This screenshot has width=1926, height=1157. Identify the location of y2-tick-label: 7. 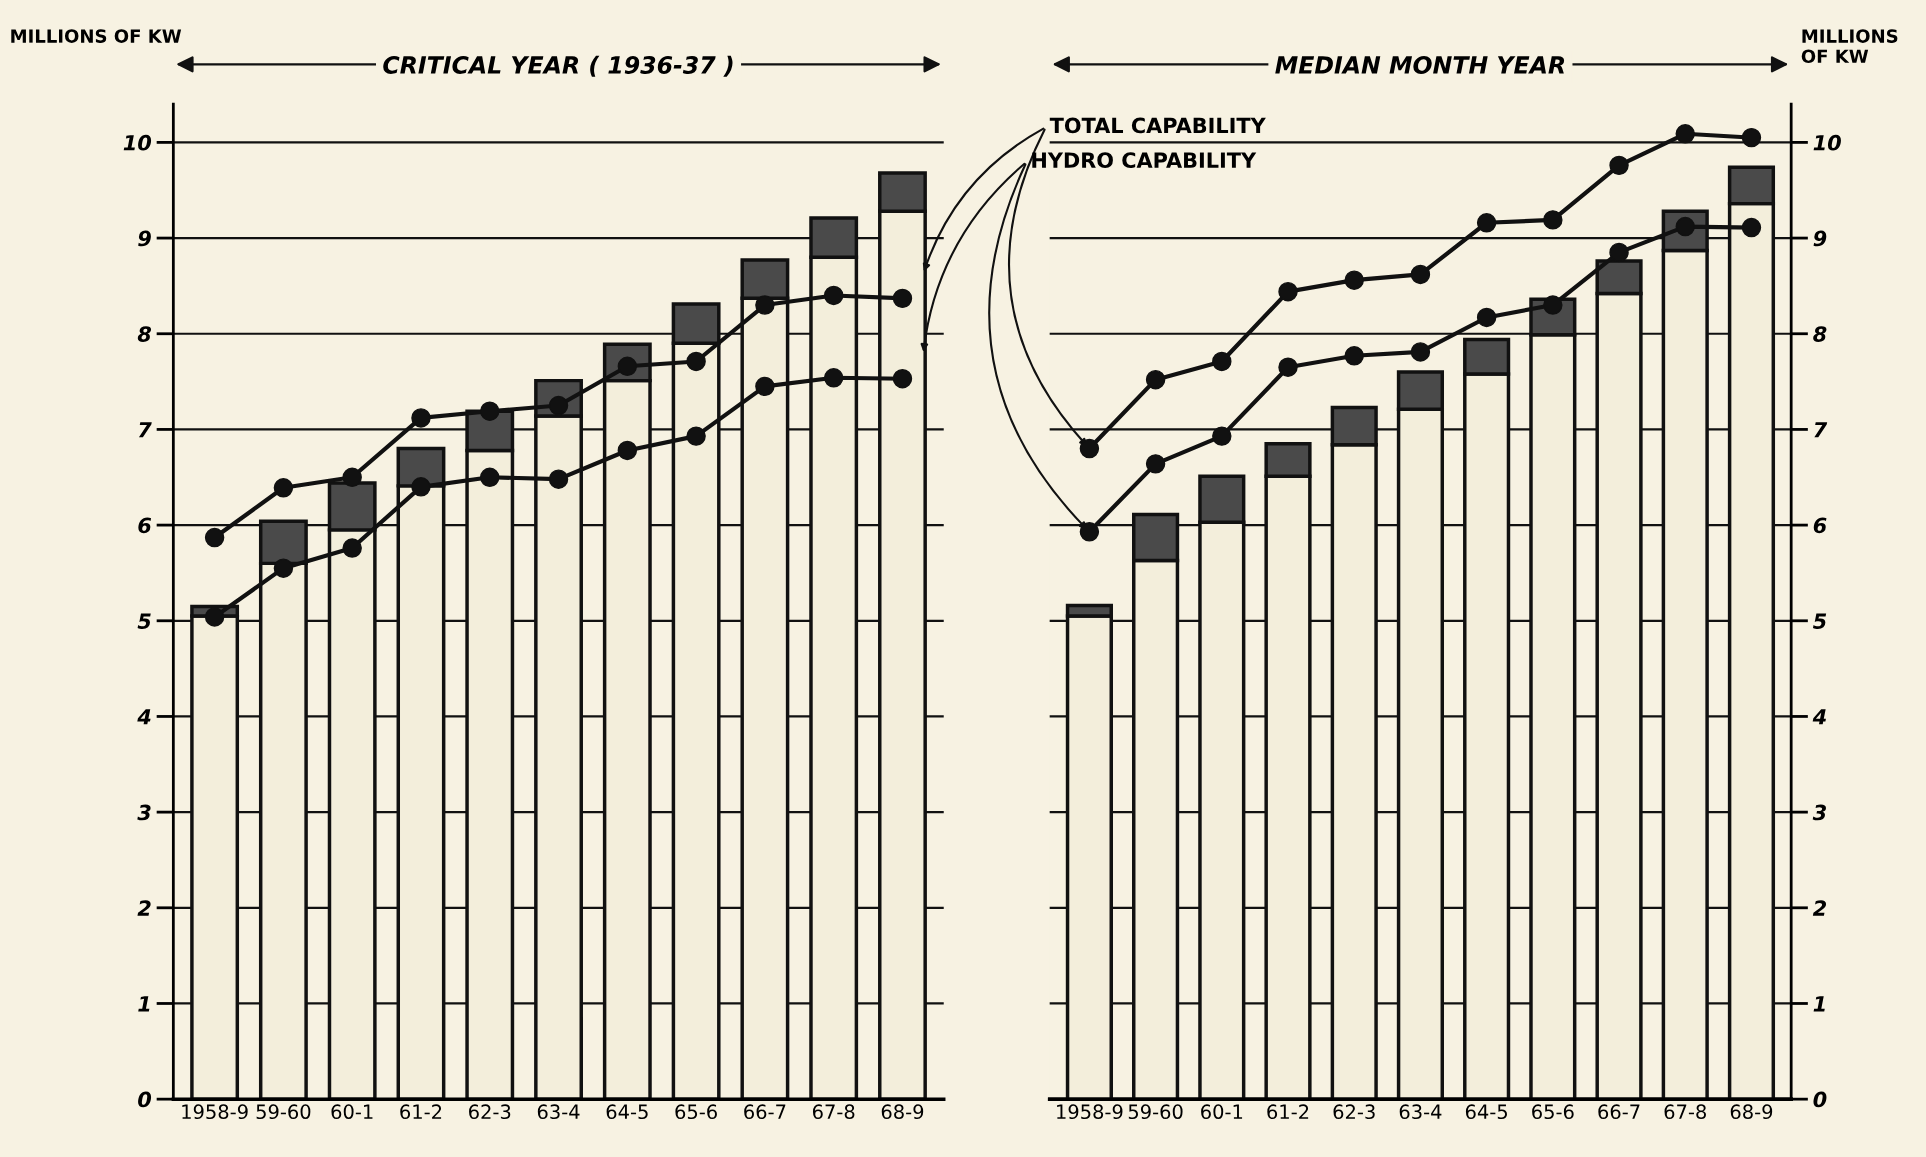
(1821, 430).